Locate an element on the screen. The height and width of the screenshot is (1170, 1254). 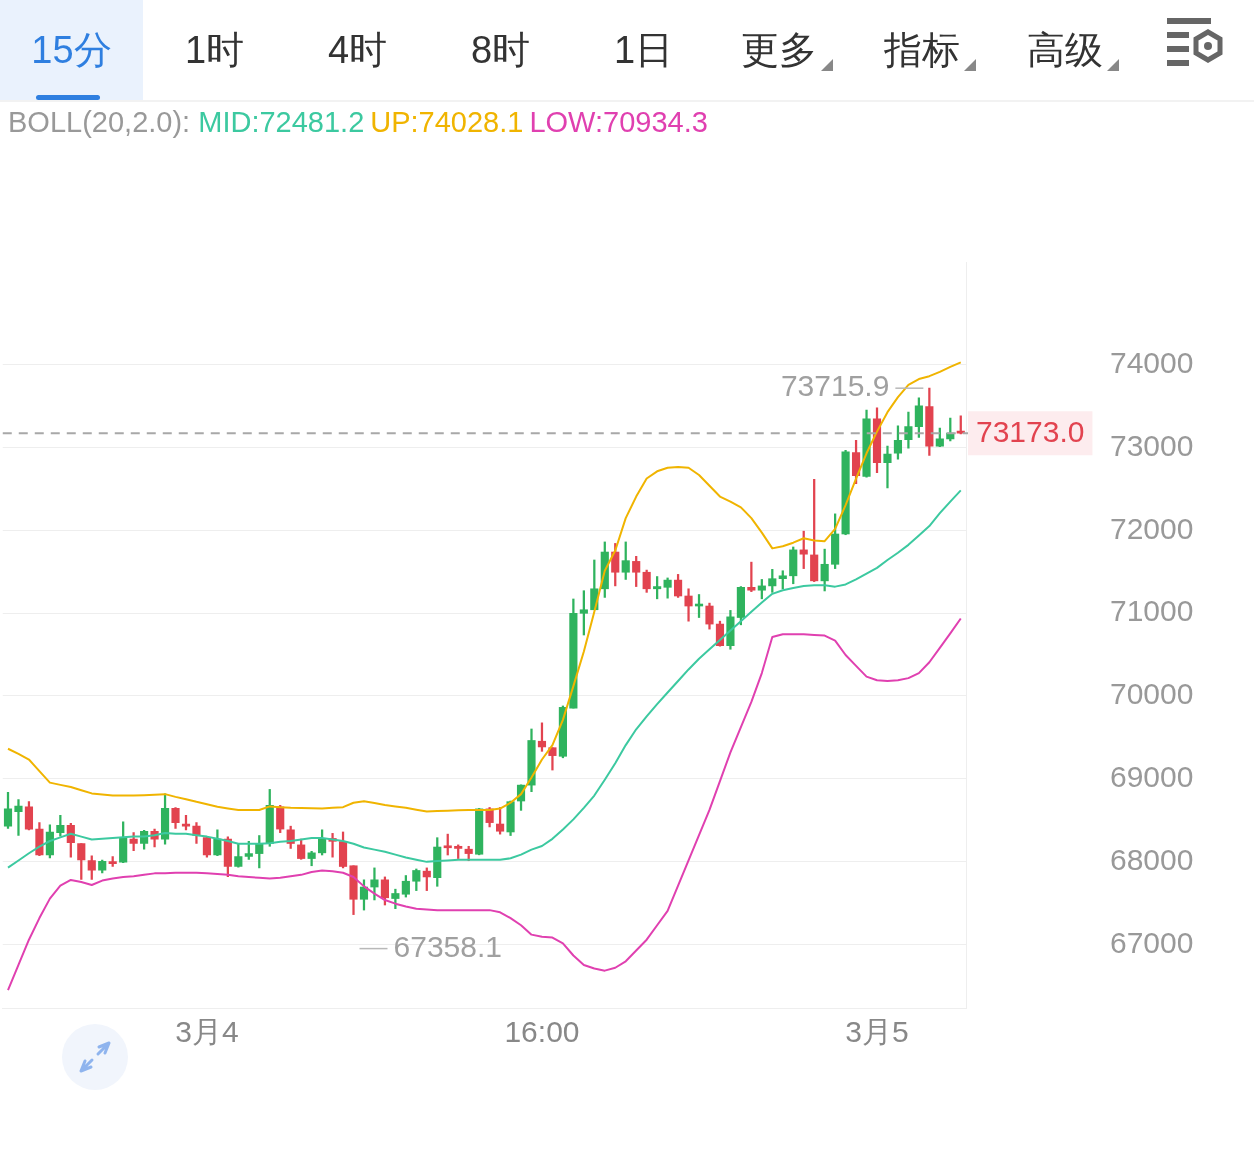
ref-line-label: 73173.0 is located at coordinates (1030, 432).